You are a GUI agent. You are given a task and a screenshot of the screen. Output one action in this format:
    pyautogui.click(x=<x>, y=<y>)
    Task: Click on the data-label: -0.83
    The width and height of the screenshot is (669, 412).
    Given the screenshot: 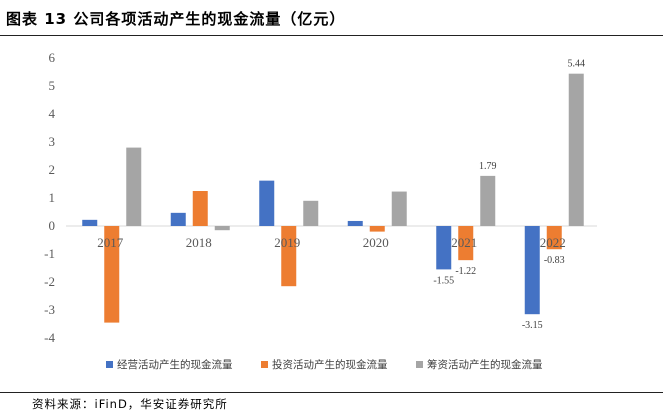 What is the action you would take?
    pyautogui.click(x=554, y=260)
    